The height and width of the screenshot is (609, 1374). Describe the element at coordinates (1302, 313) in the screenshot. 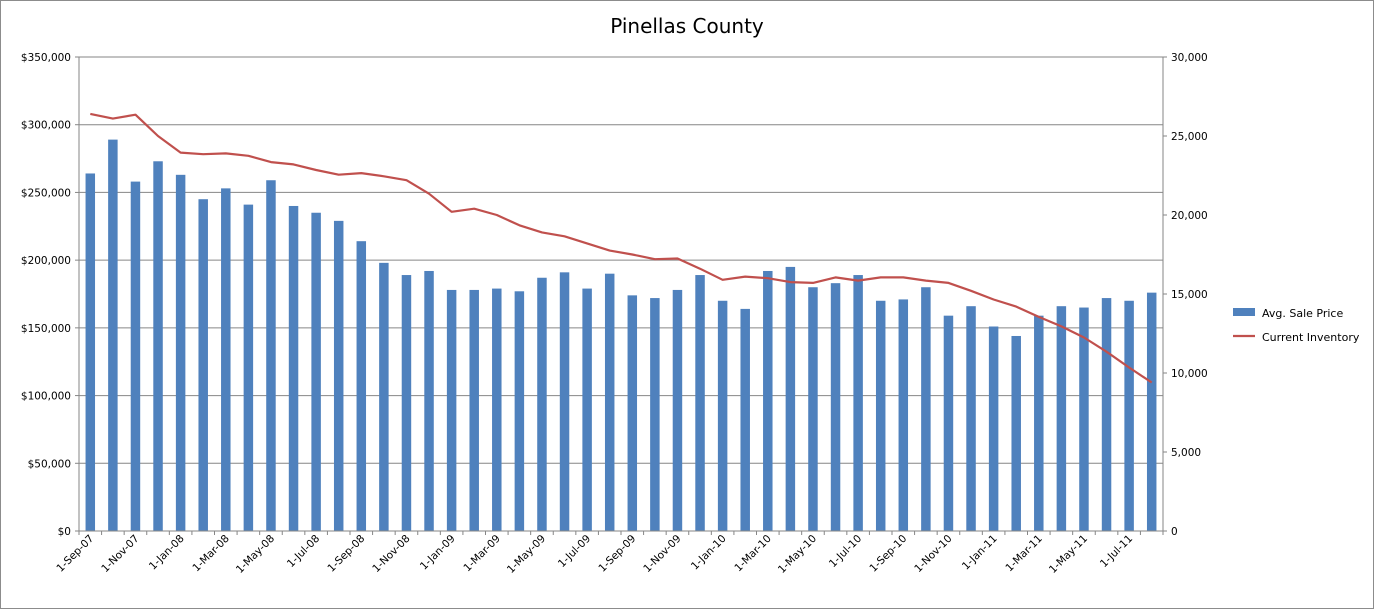

I see `legend-label: Avg. Sale Price` at that location.